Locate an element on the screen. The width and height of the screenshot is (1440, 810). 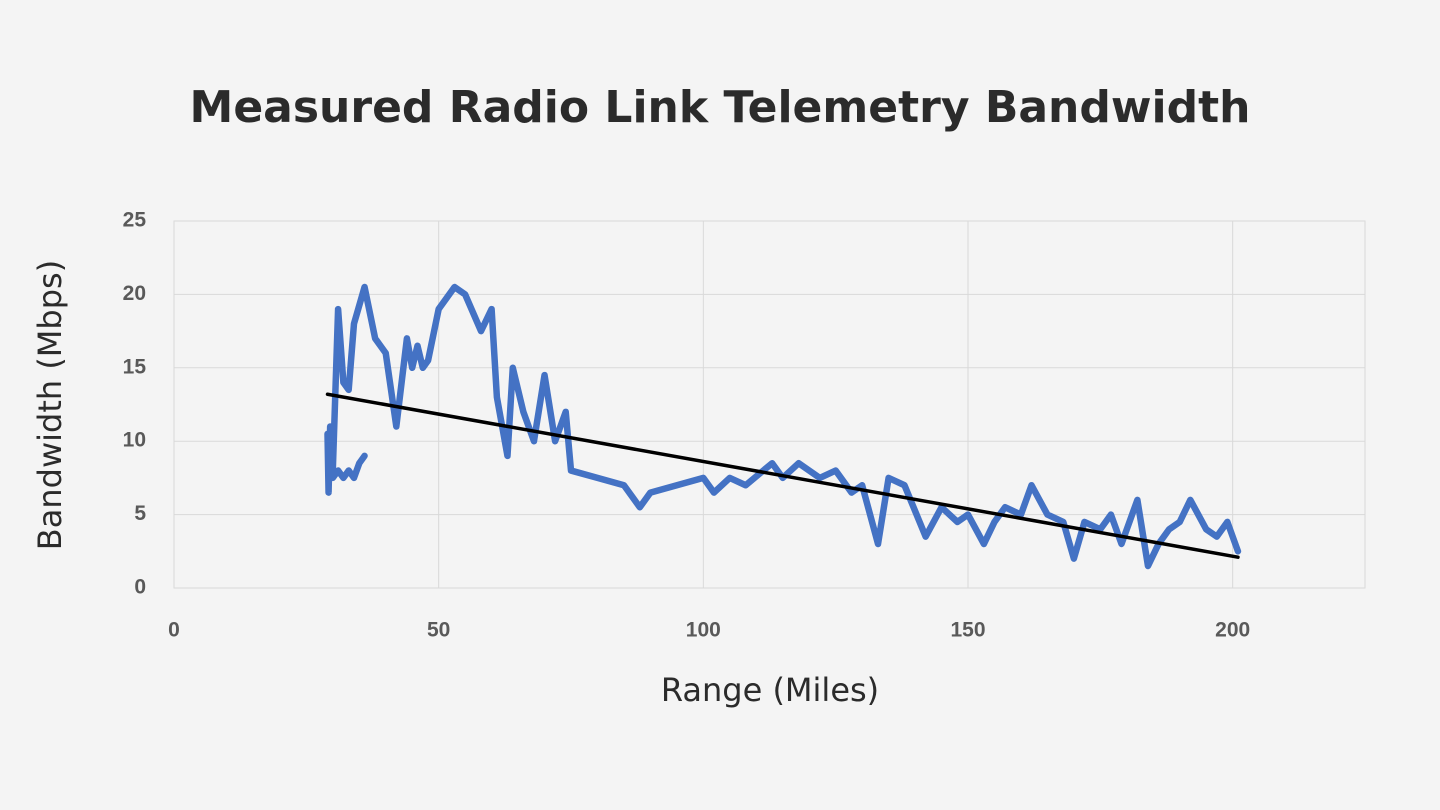
y-axis-label: Bandwidth (Mbps) is located at coordinates (50, 405).